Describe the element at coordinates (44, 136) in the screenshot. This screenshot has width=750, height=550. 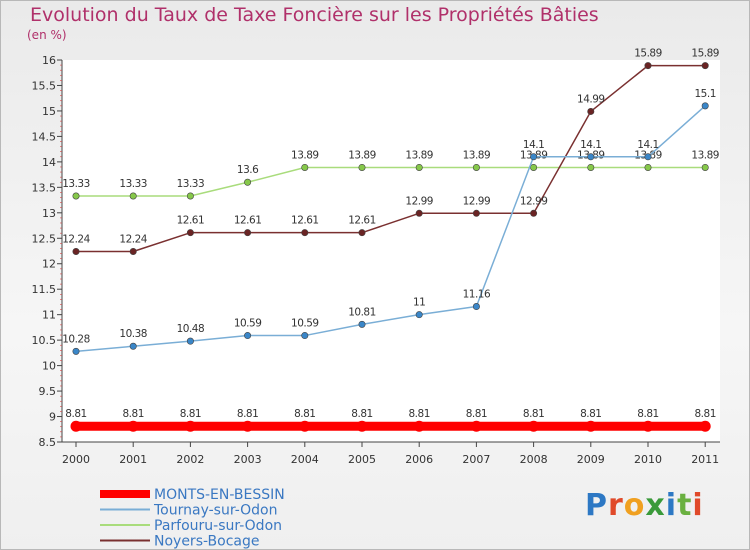
I see `y-tick-label: 14.5` at that location.